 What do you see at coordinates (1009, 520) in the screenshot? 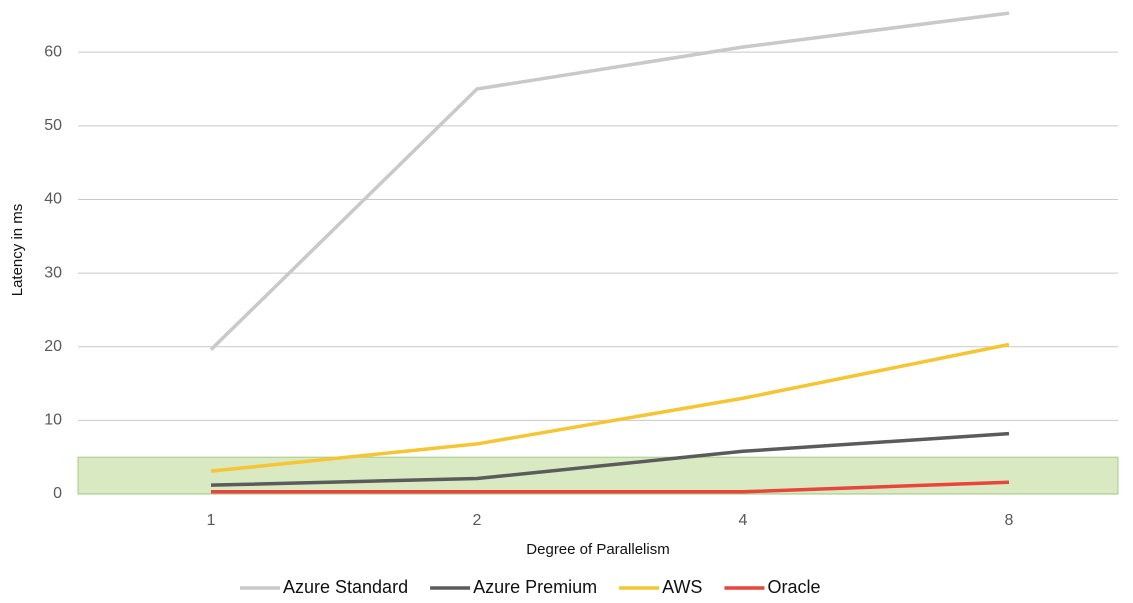
I see `x-tick-label: 8` at bounding box center [1009, 520].